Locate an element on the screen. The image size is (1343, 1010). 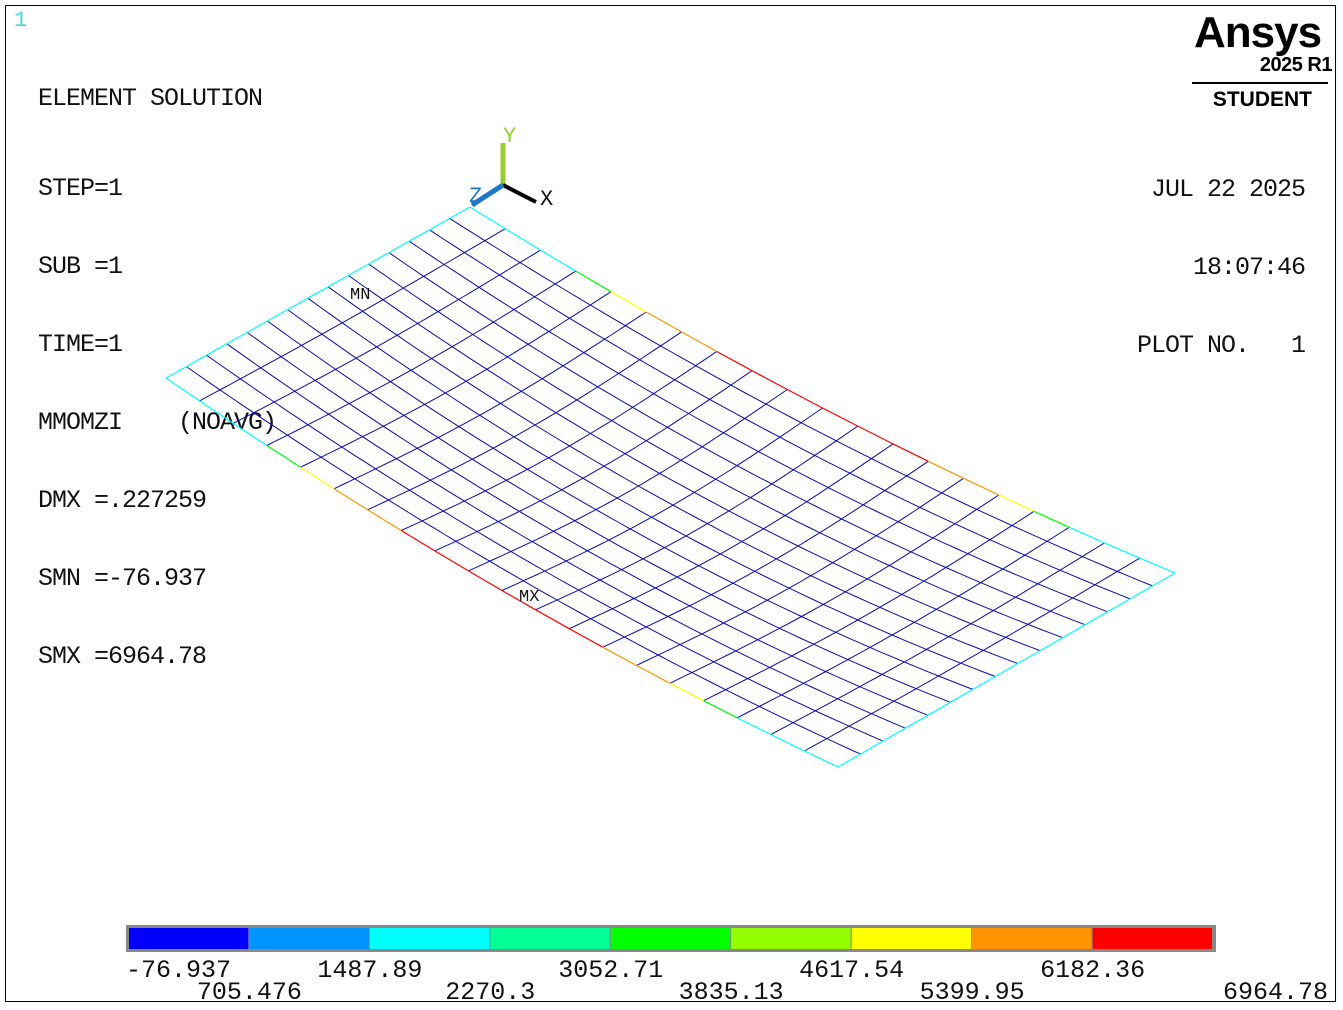
max-marker: MX is located at coordinates (529, 597).